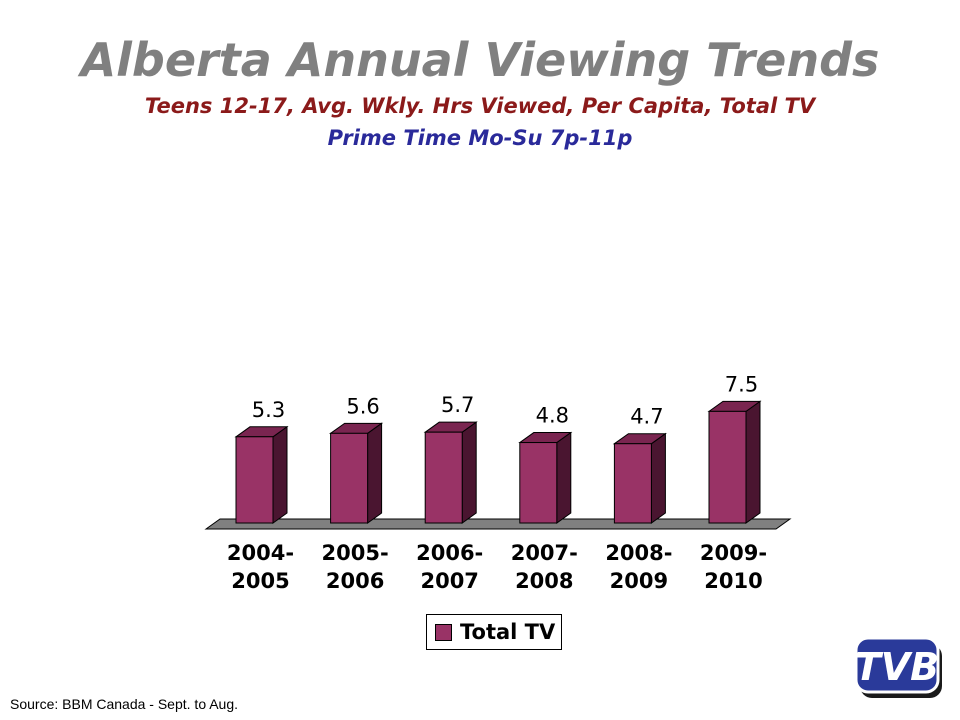  I want to click on tvb-logo: TVB, so click(898, 667).